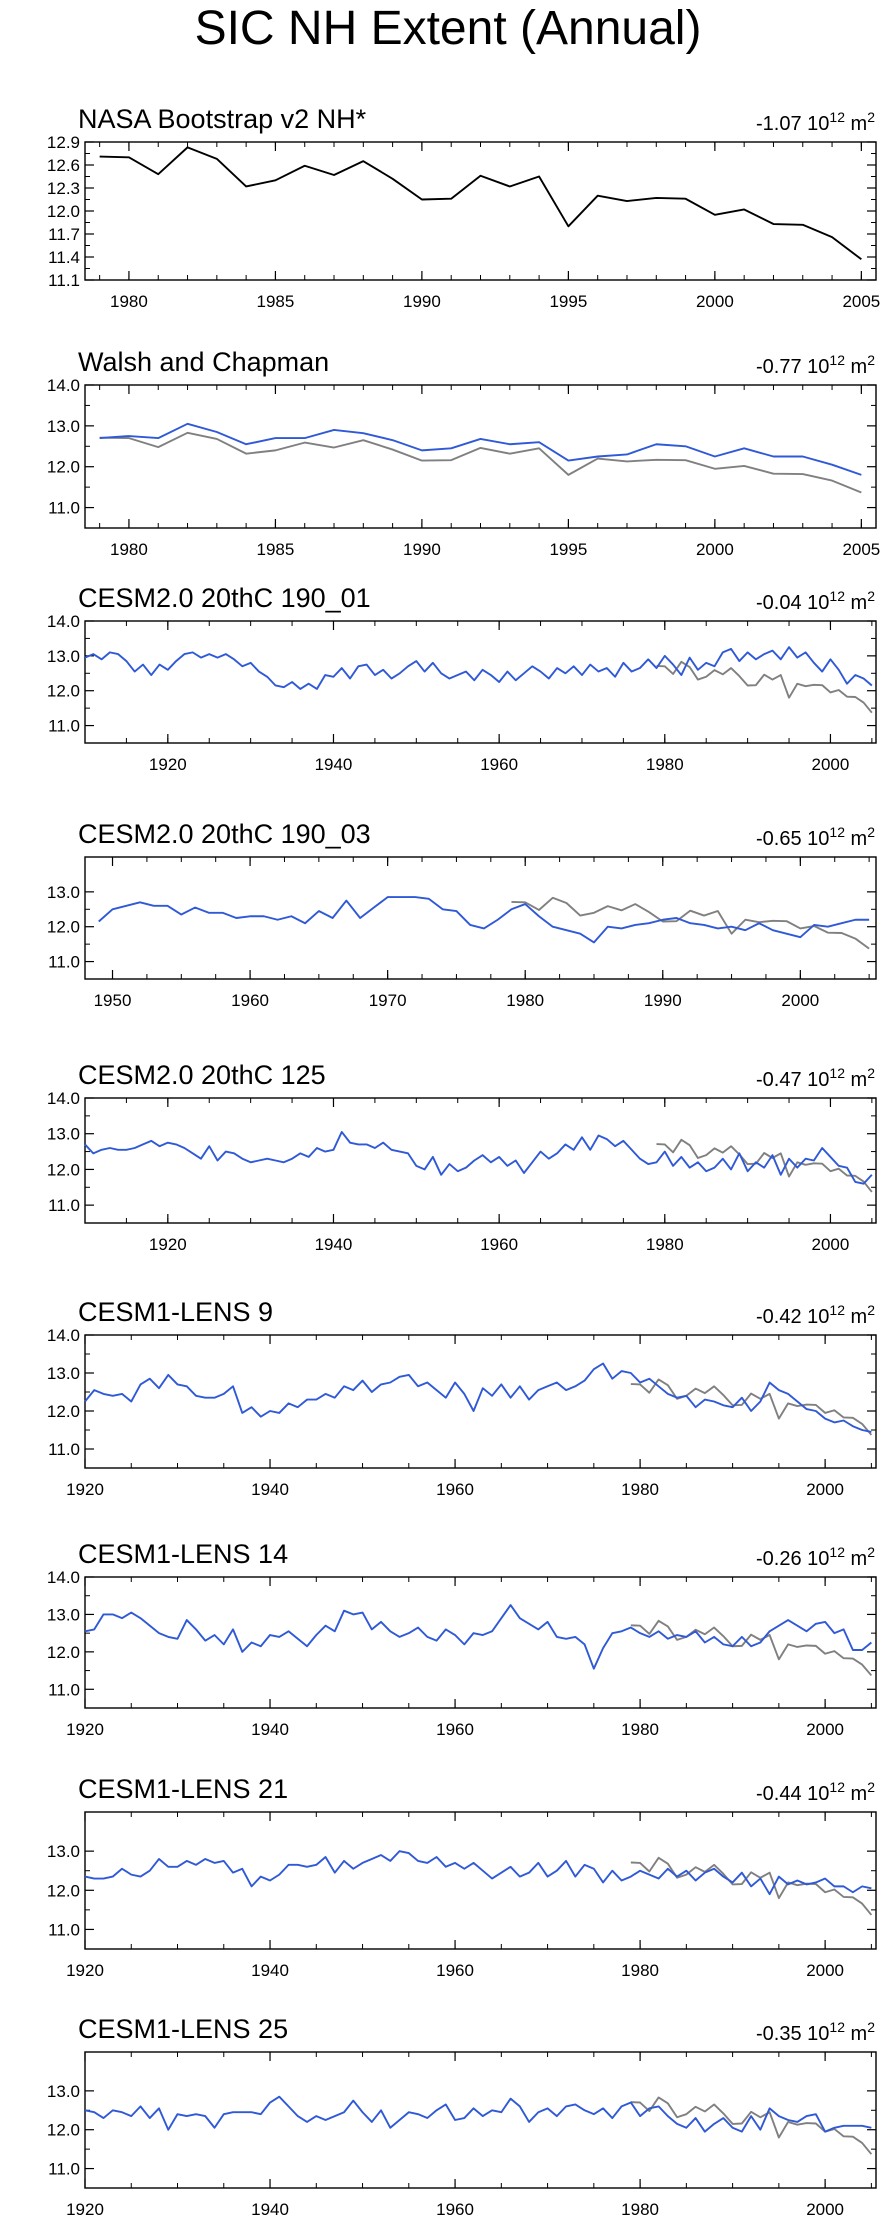 This screenshot has height=2219, width=896. What do you see at coordinates (222, 119) in the screenshot?
I see `panel-title: NASA Bootstrap v2 NH*` at bounding box center [222, 119].